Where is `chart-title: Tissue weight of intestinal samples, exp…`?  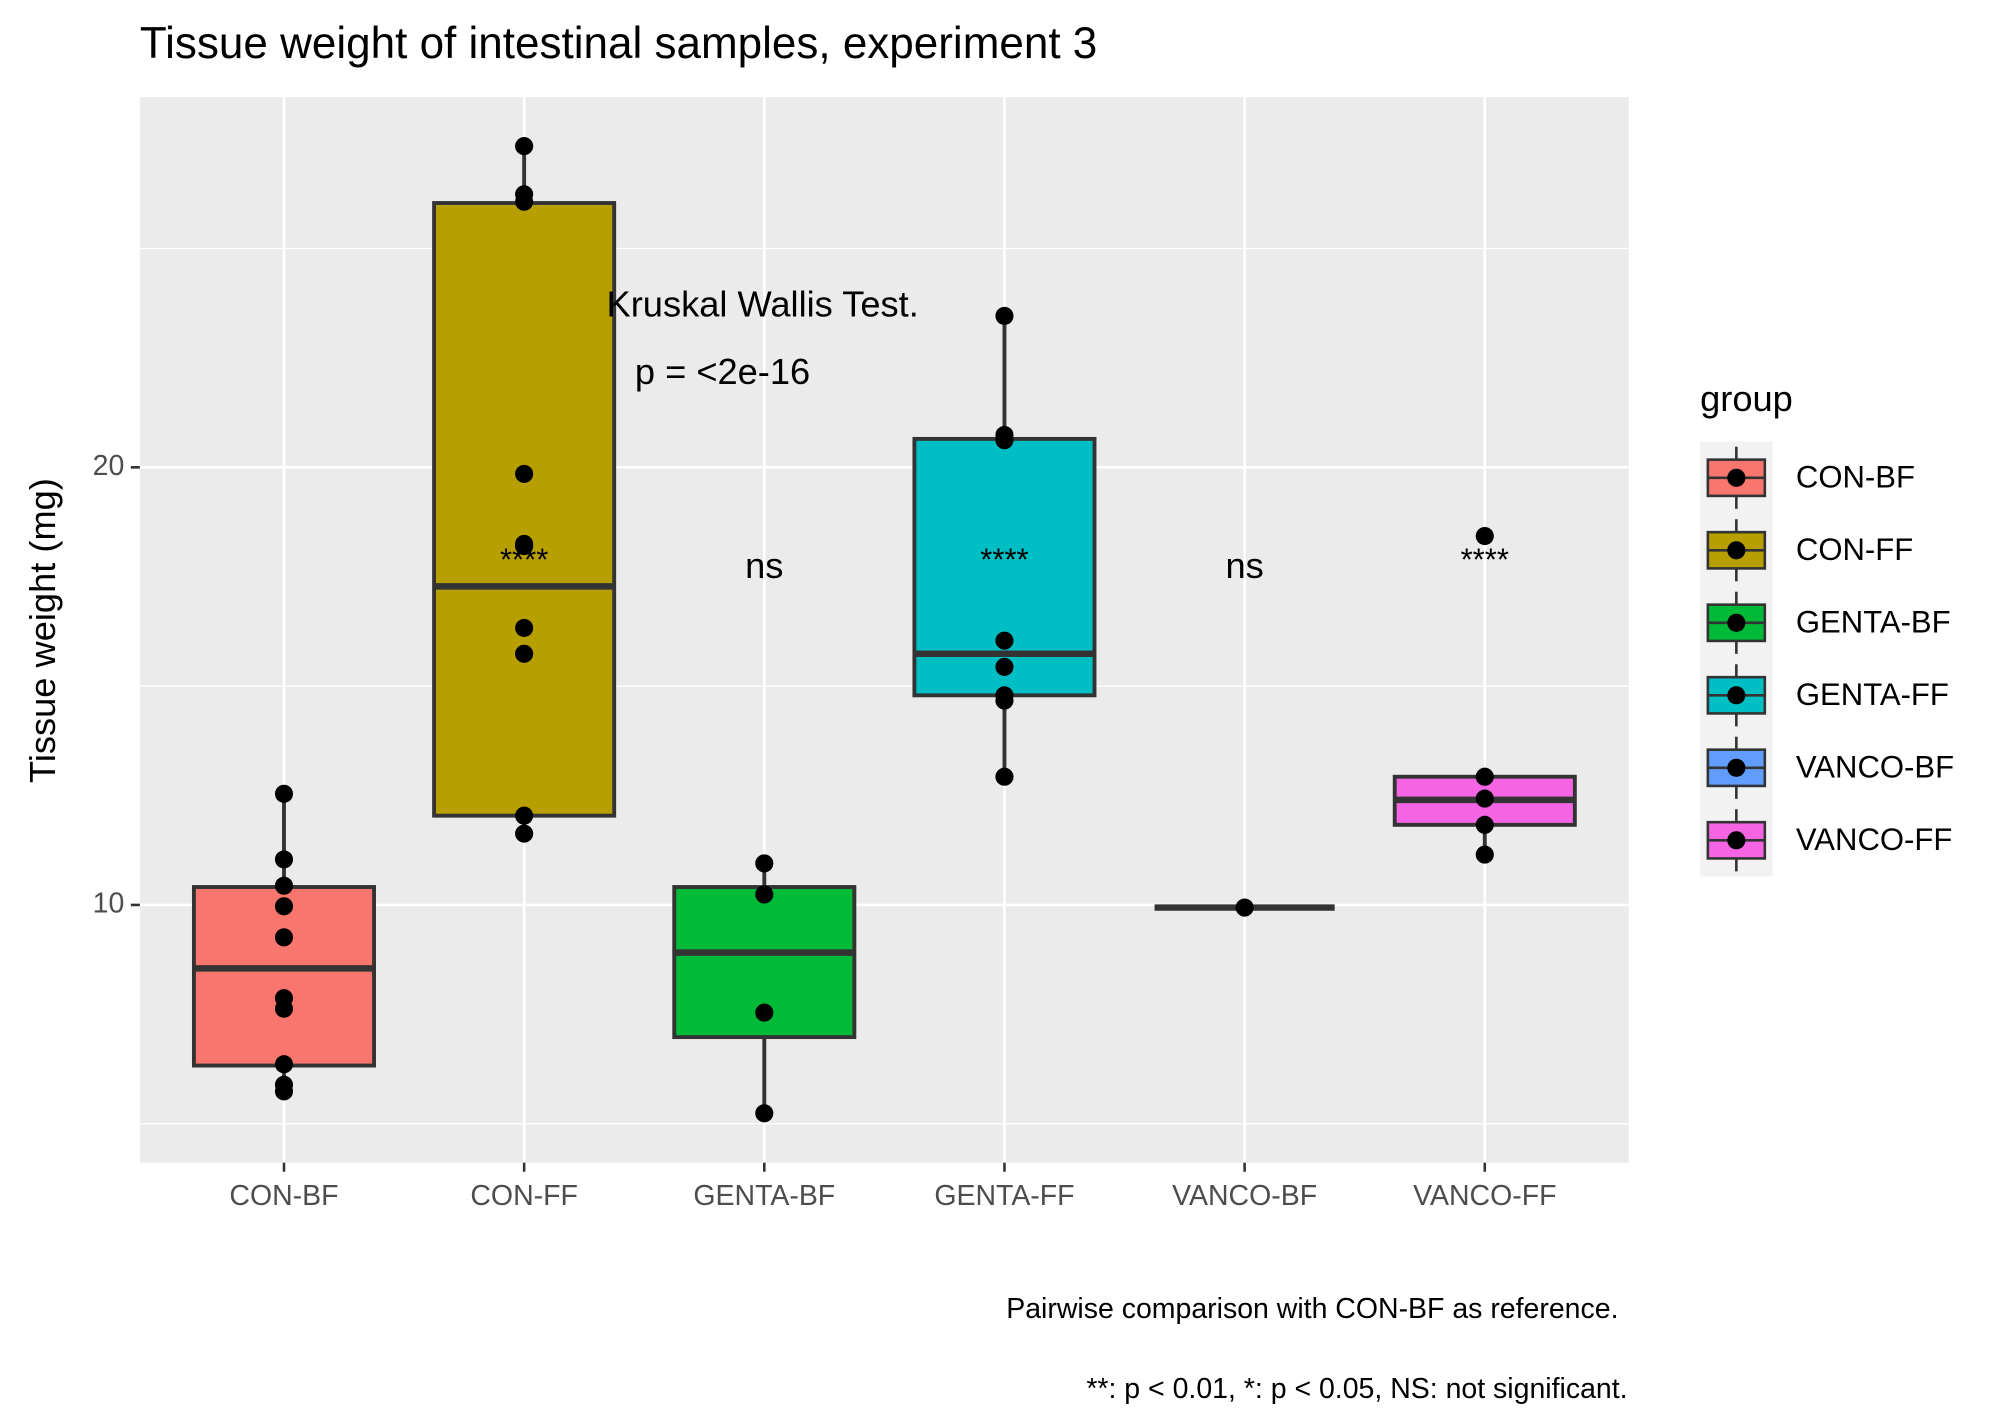
chart-title: Tissue weight of intestinal samples, exp… is located at coordinates (618, 43).